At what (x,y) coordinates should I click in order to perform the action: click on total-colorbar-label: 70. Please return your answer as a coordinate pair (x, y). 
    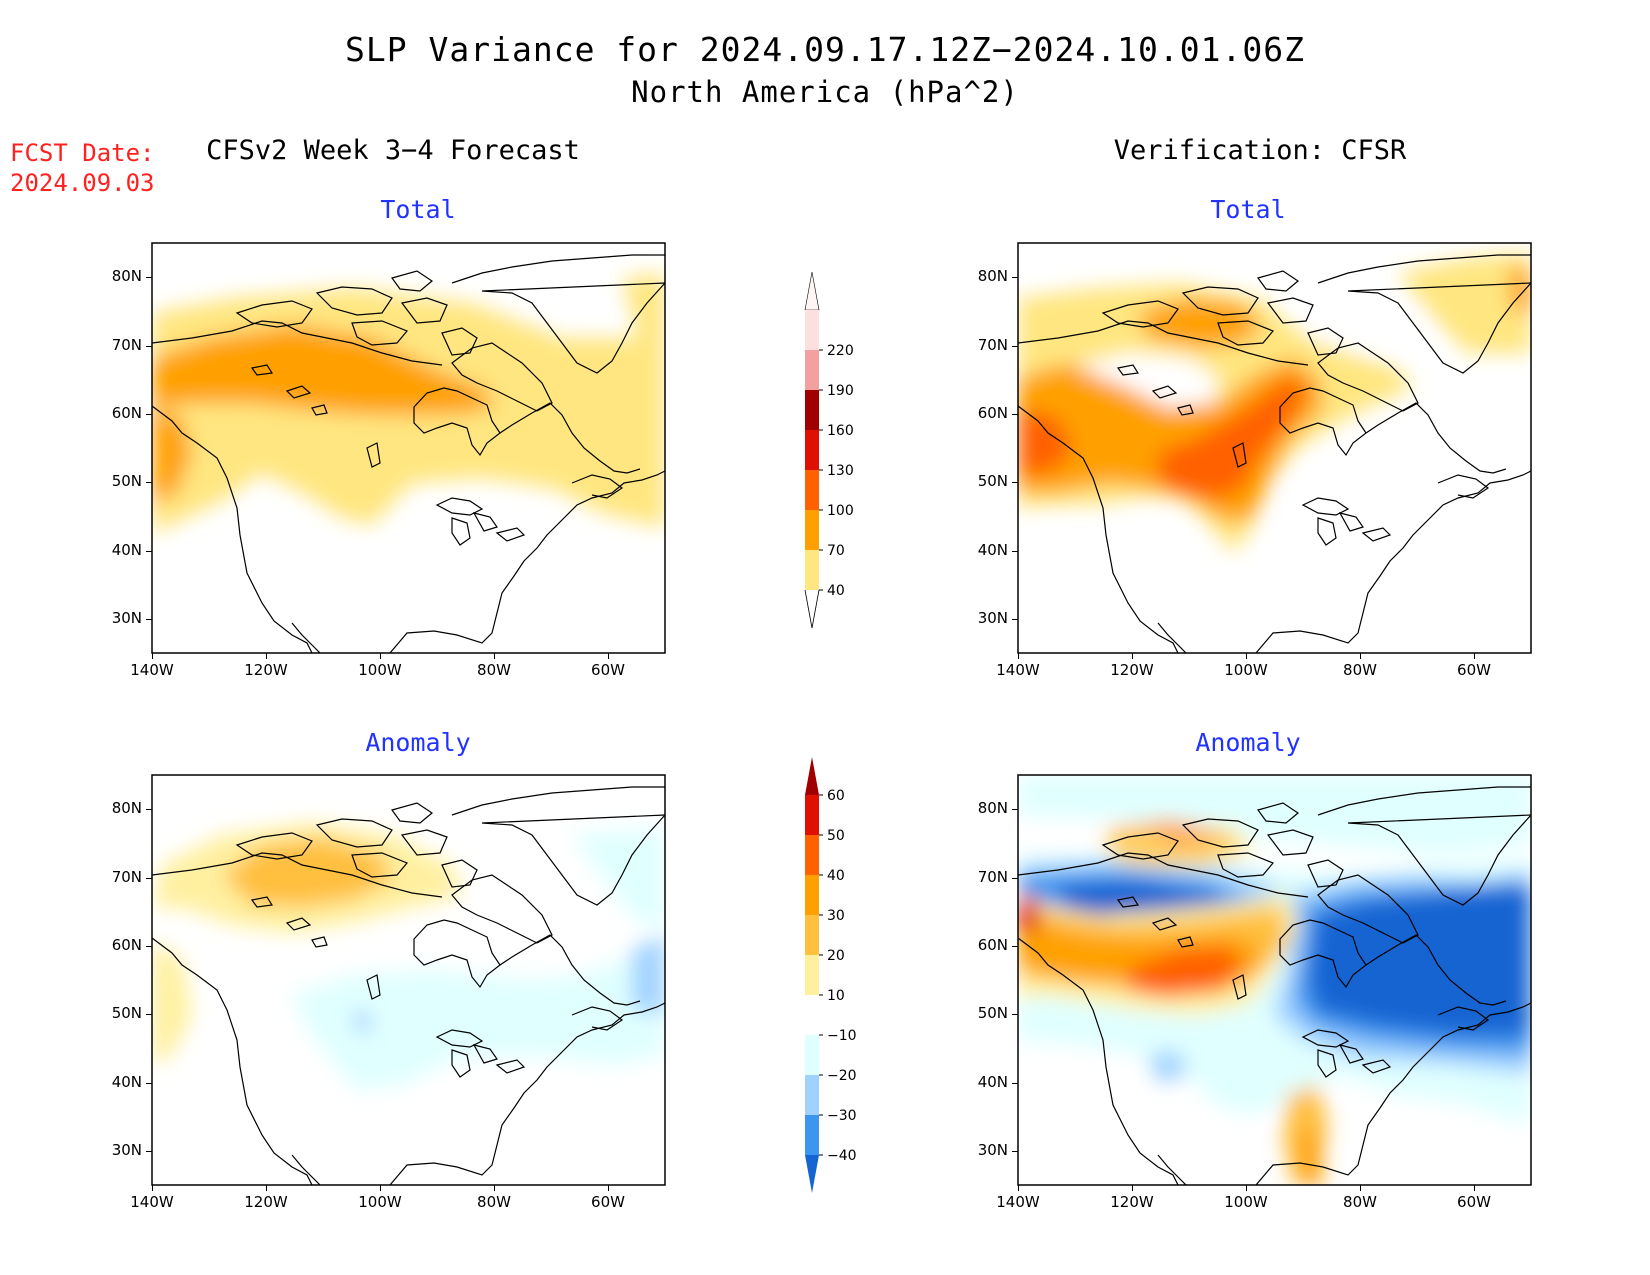
    Looking at the image, I should click on (836, 551).